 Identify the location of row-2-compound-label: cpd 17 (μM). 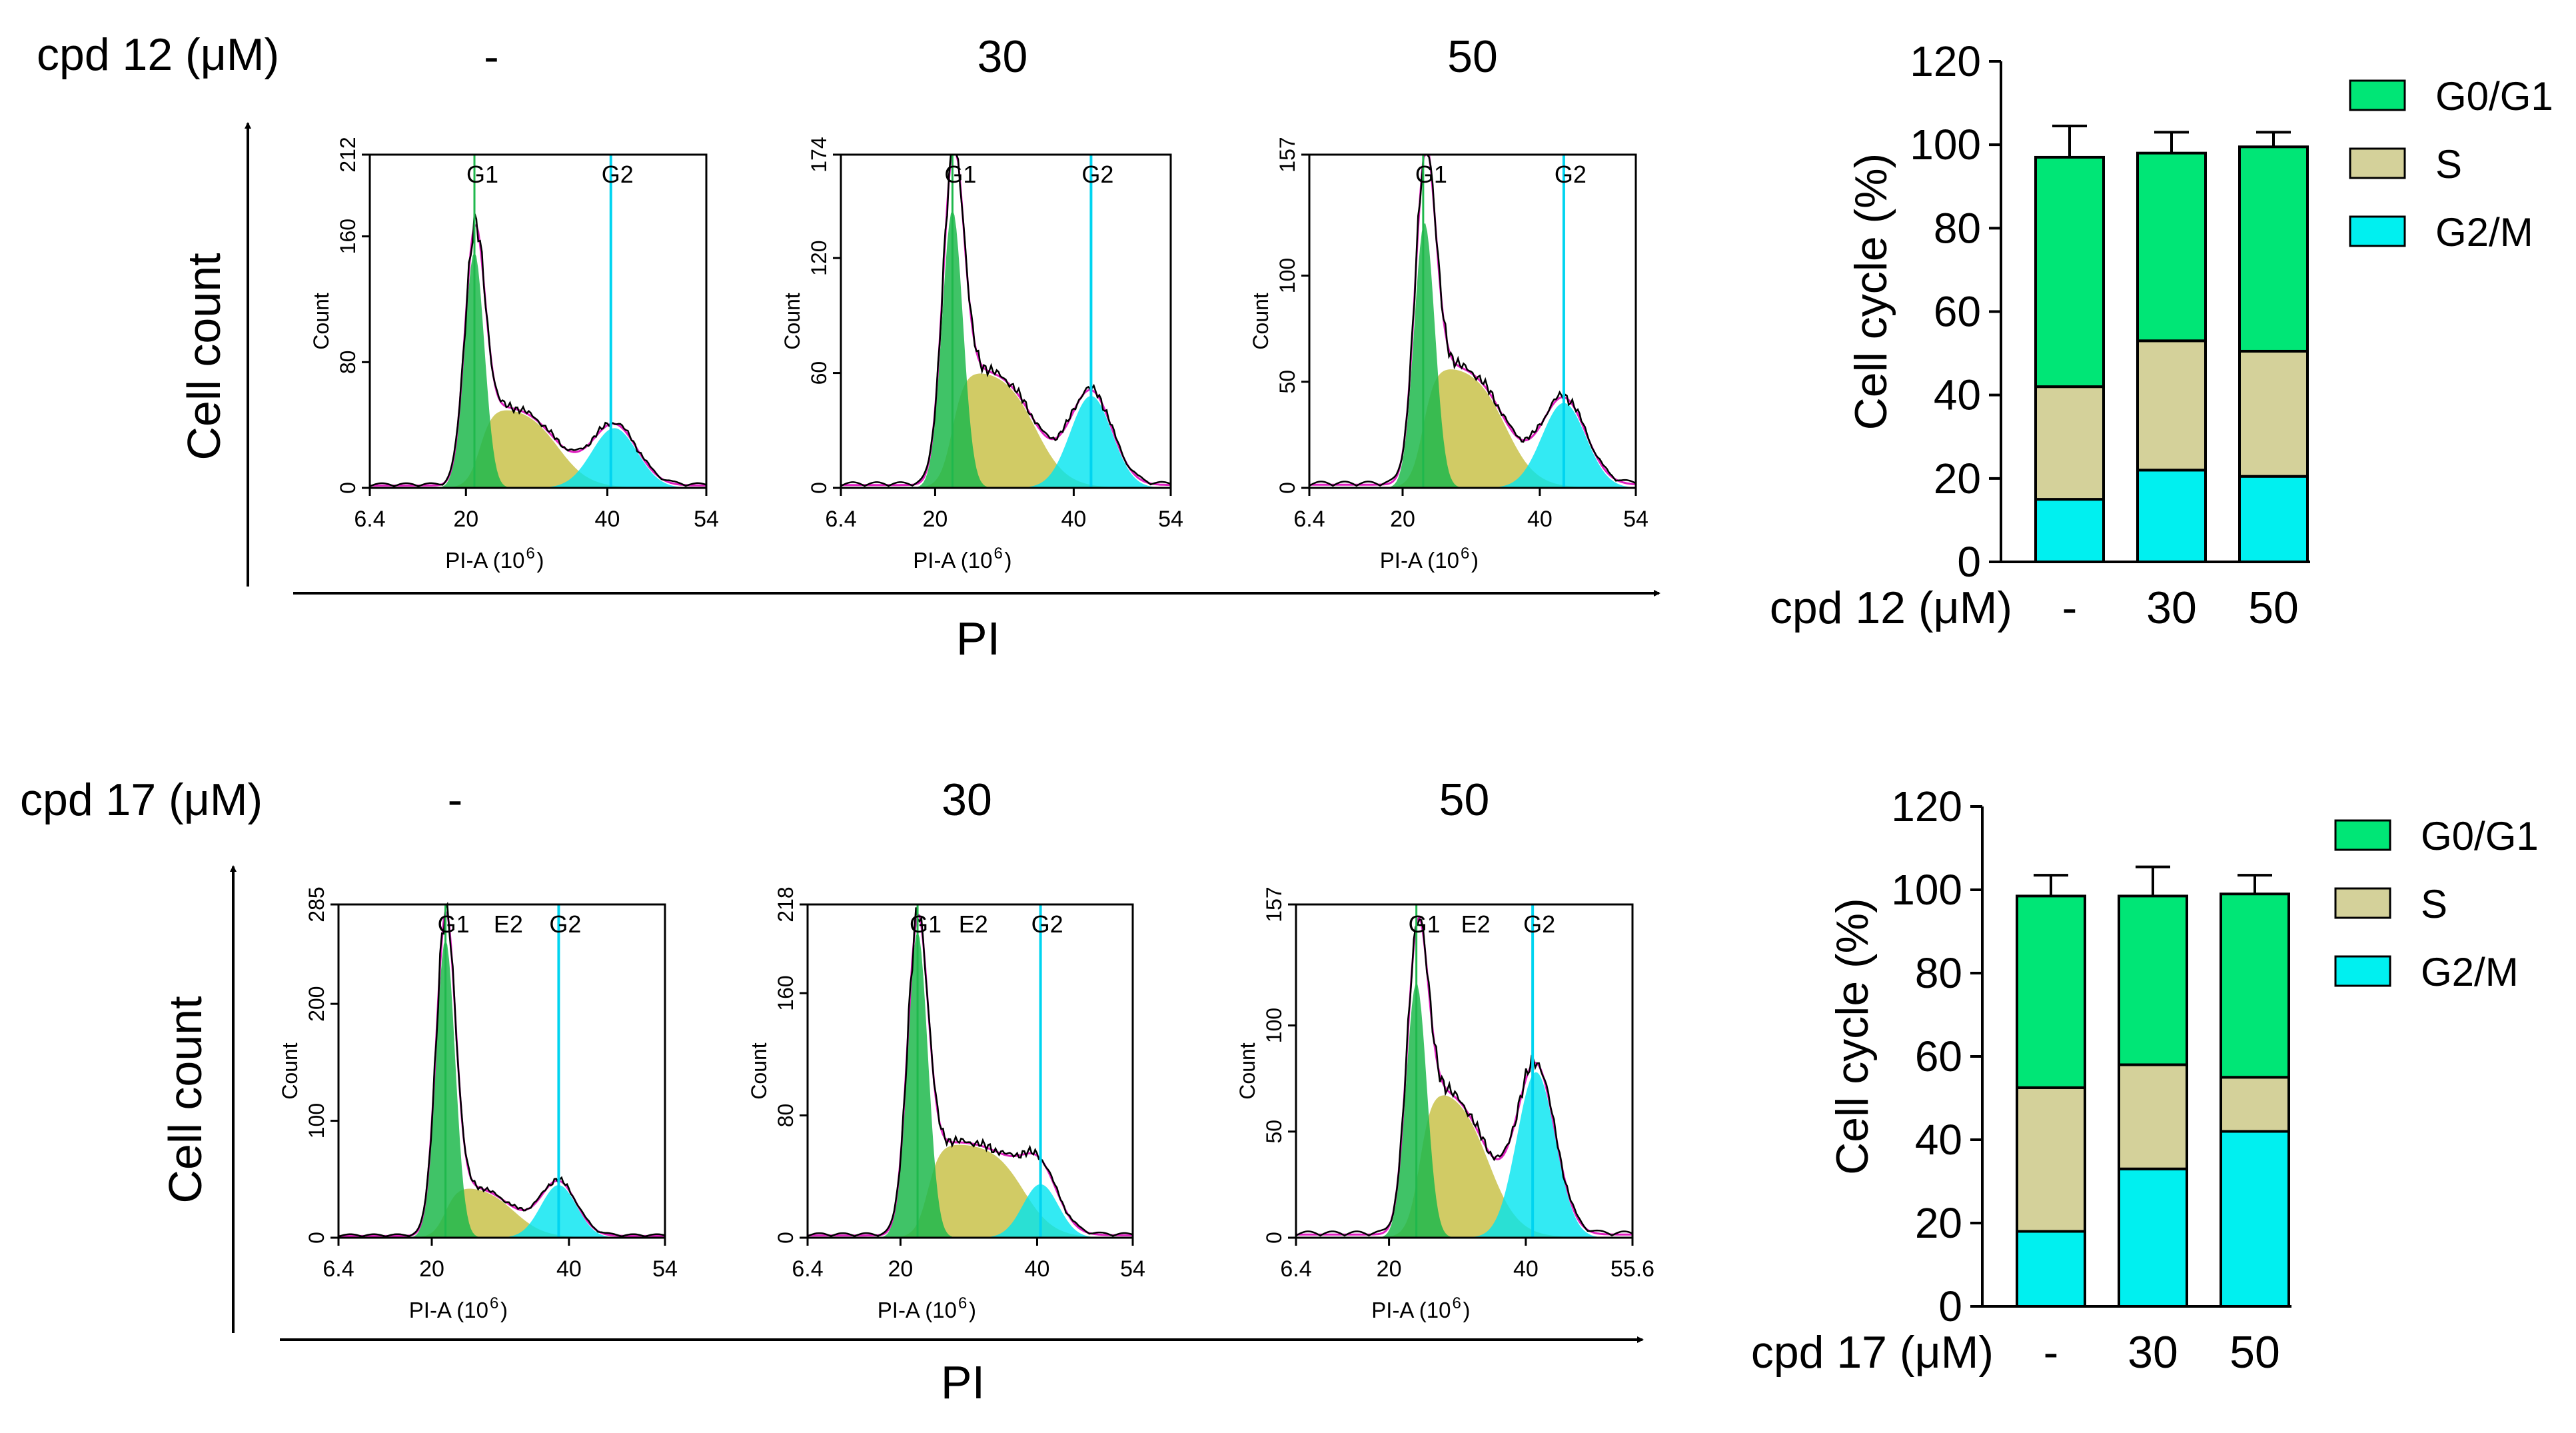
(141, 799).